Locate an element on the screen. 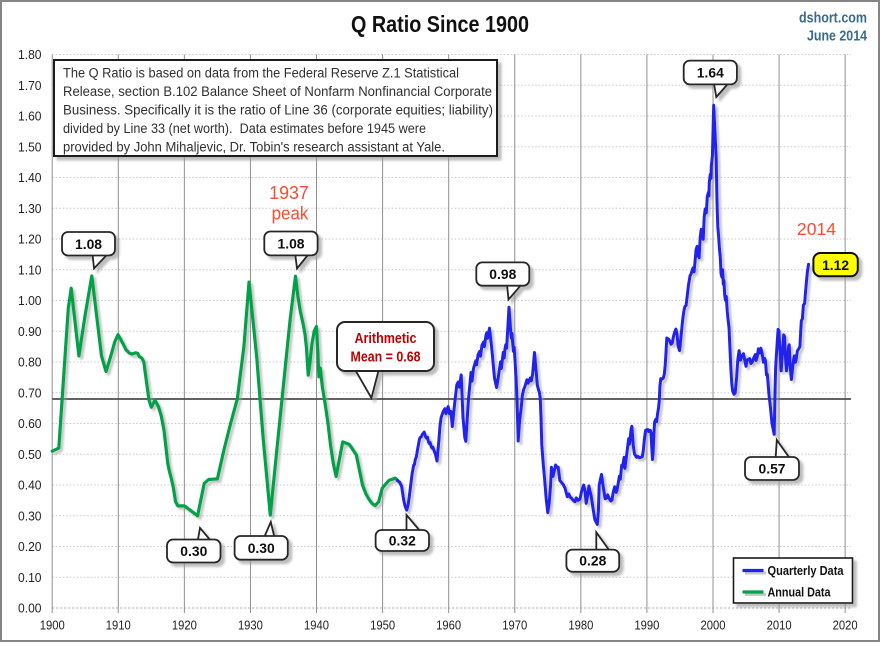 The image size is (880, 647). svg-text: 1920 is located at coordinates (184, 625).